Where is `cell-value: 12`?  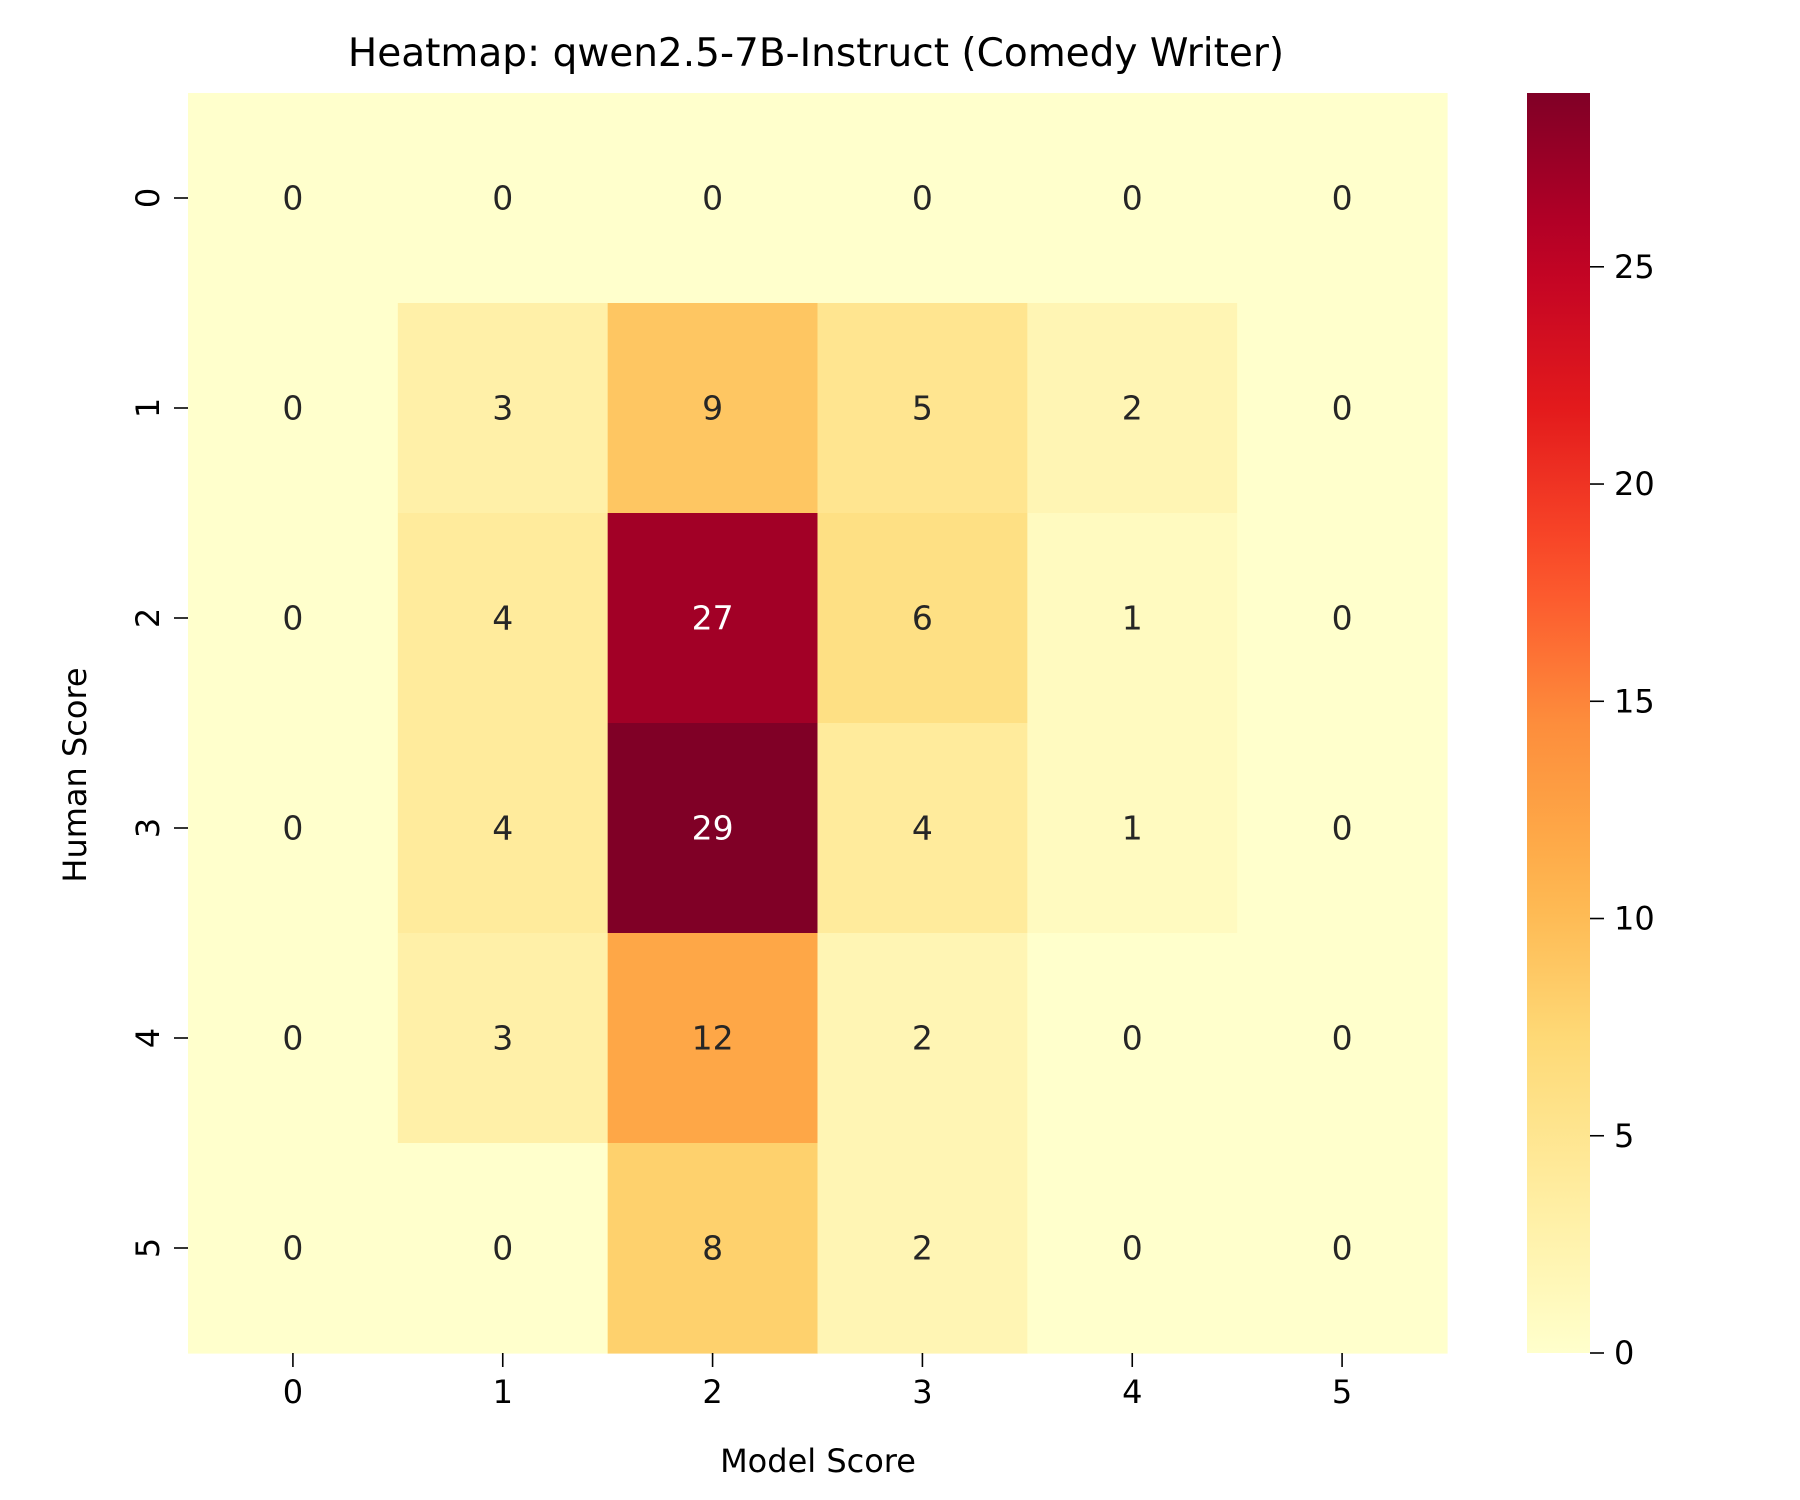 cell-value: 12 is located at coordinates (713, 1038).